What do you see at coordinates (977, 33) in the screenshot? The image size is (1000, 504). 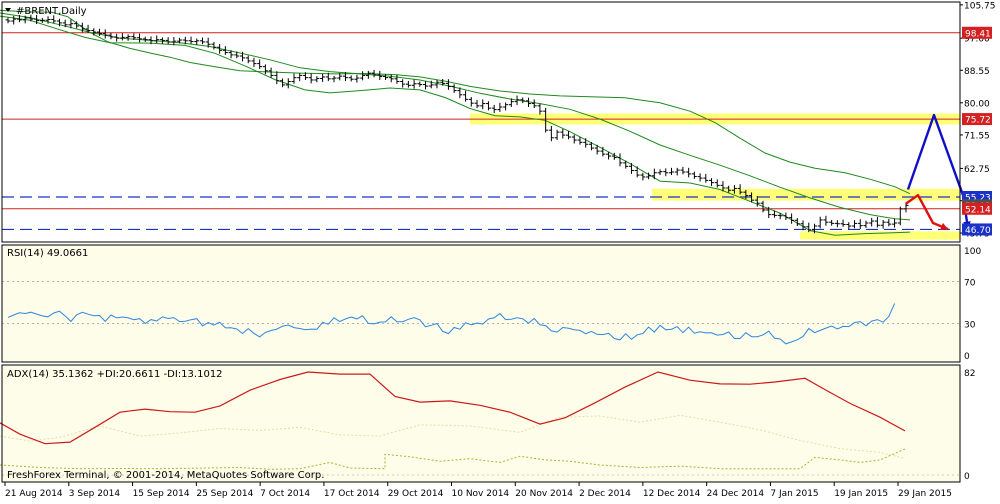 I see `price-badge: 98.41` at bounding box center [977, 33].